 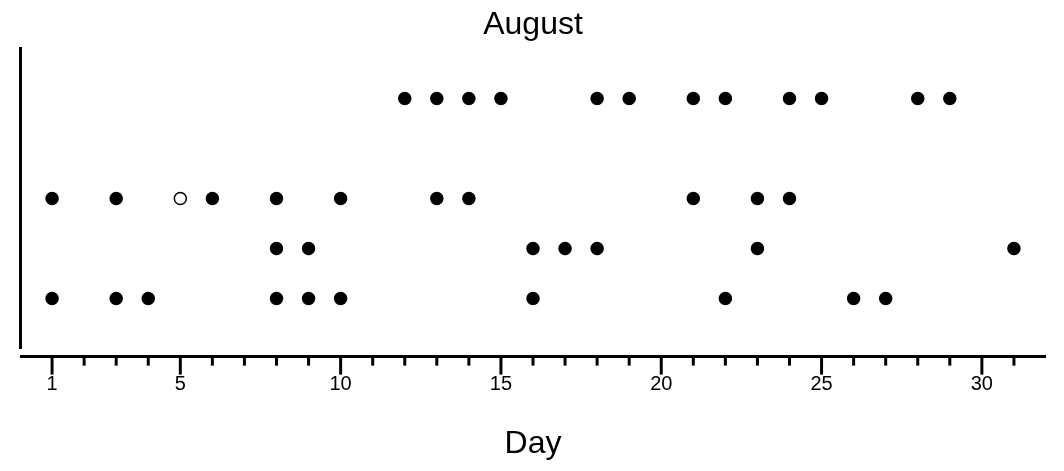 I want to click on x-tick-label: 20, so click(x=661, y=383).